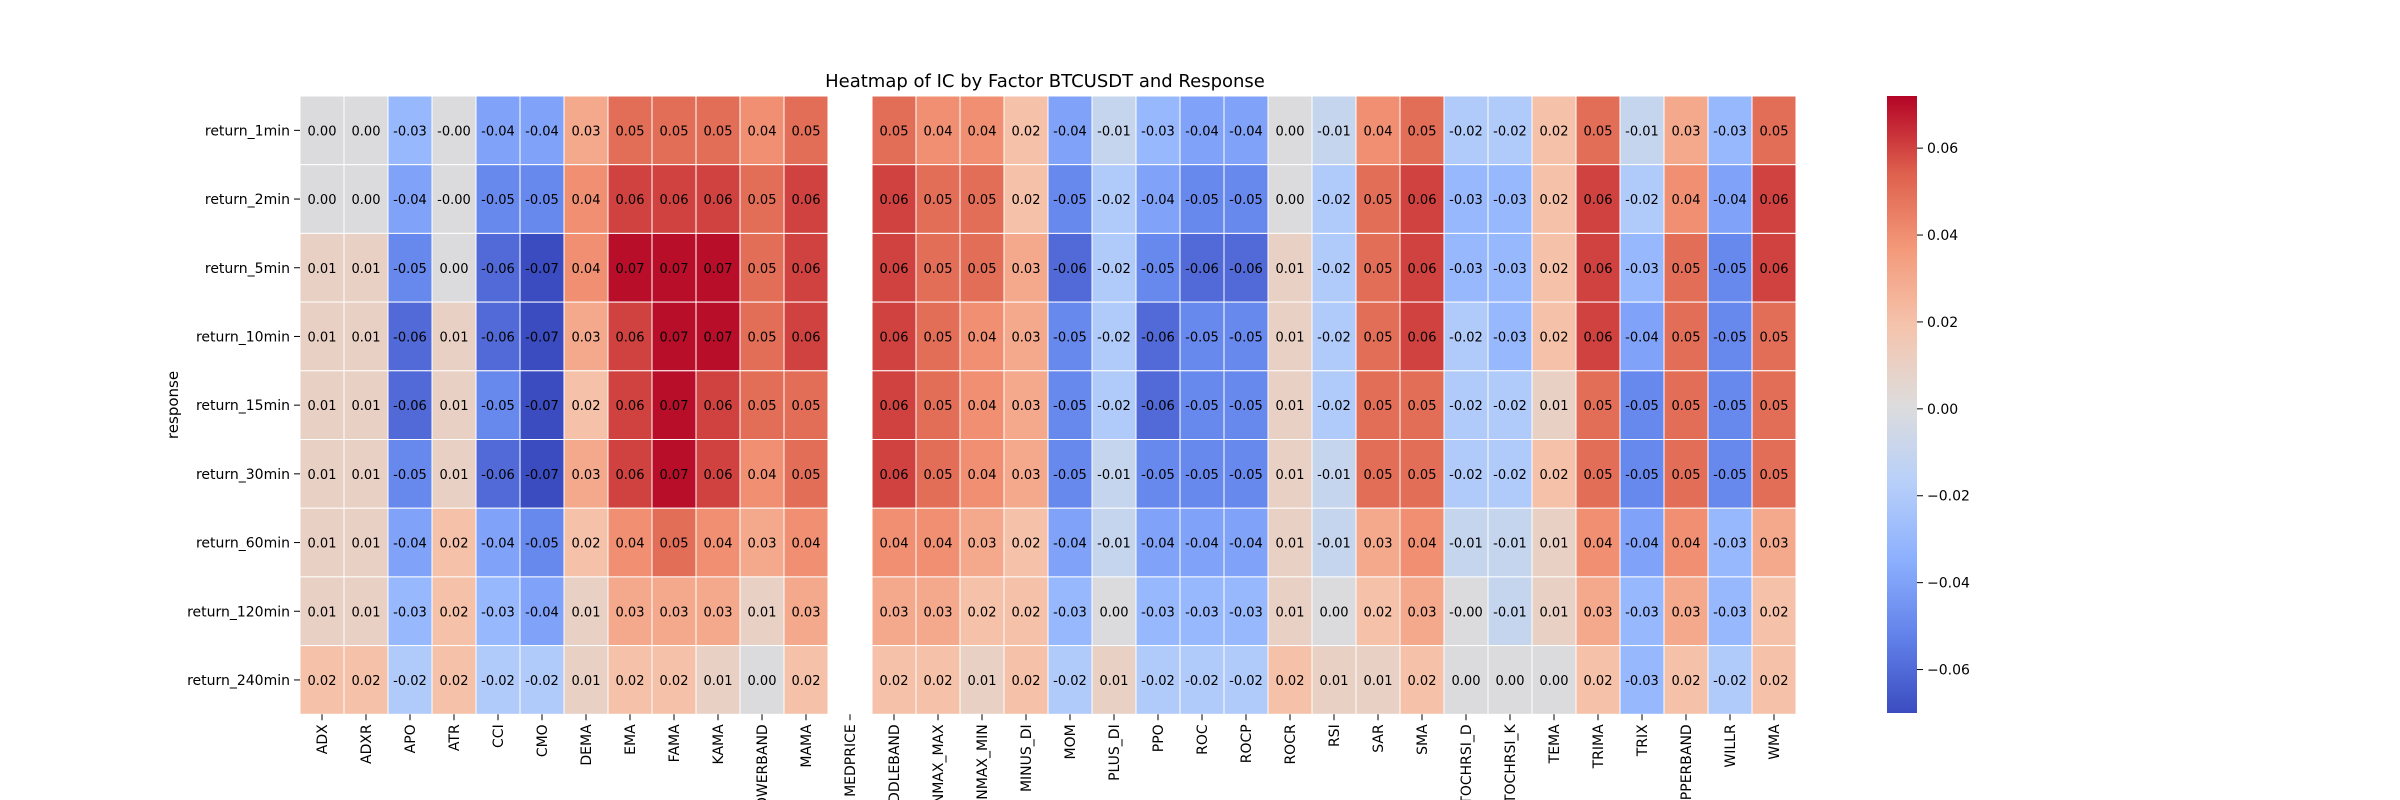 The height and width of the screenshot is (800, 2400). Describe the element at coordinates (718, 337) in the screenshot. I see `cell-value-label: 0.07` at that location.